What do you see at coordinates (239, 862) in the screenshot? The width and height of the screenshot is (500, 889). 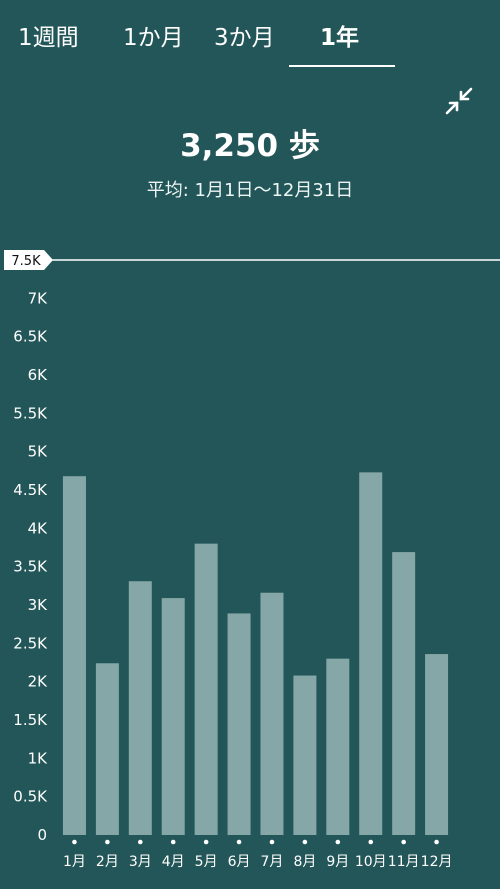 I see `x-tick-label: 6月` at bounding box center [239, 862].